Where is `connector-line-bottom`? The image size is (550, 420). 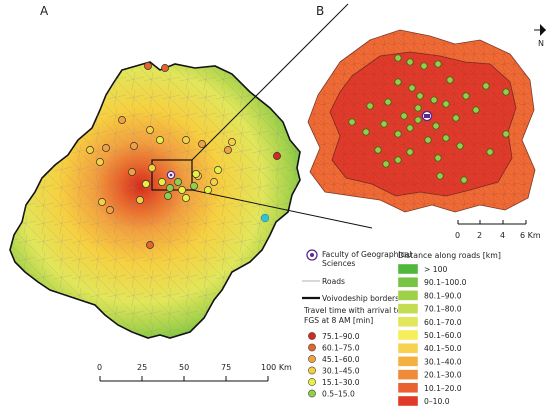
connector-line-bottom is located at coordinates (282, 209).